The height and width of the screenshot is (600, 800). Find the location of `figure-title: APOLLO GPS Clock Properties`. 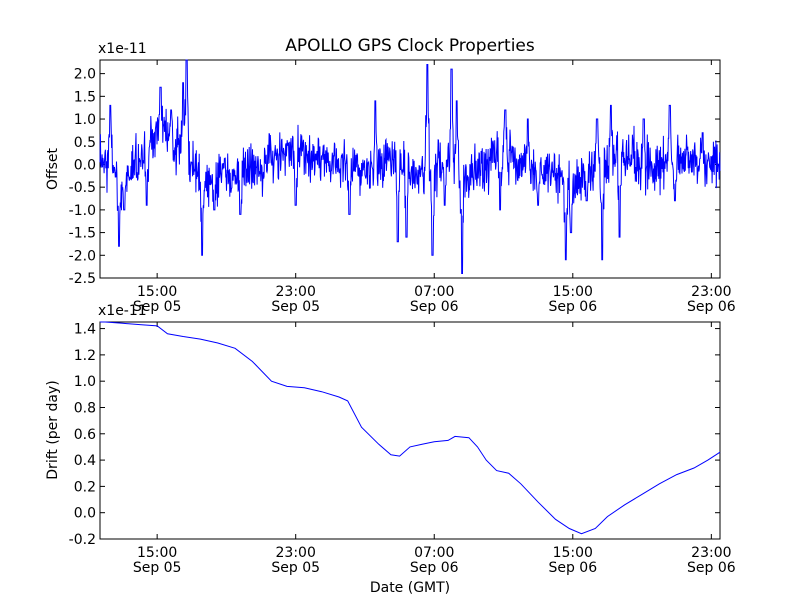

figure-title: APOLLO GPS Clock Properties is located at coordinates (410, 46).